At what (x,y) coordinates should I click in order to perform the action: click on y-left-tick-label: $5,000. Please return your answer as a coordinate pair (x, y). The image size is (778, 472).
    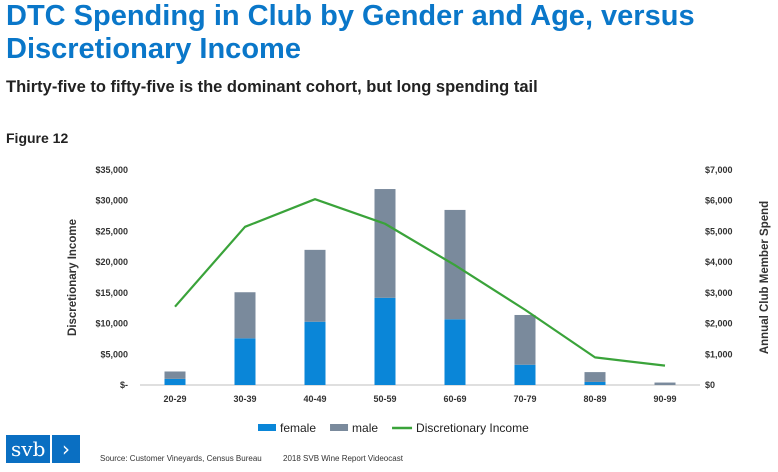
    Looking at the image, I should click on (114, 354).